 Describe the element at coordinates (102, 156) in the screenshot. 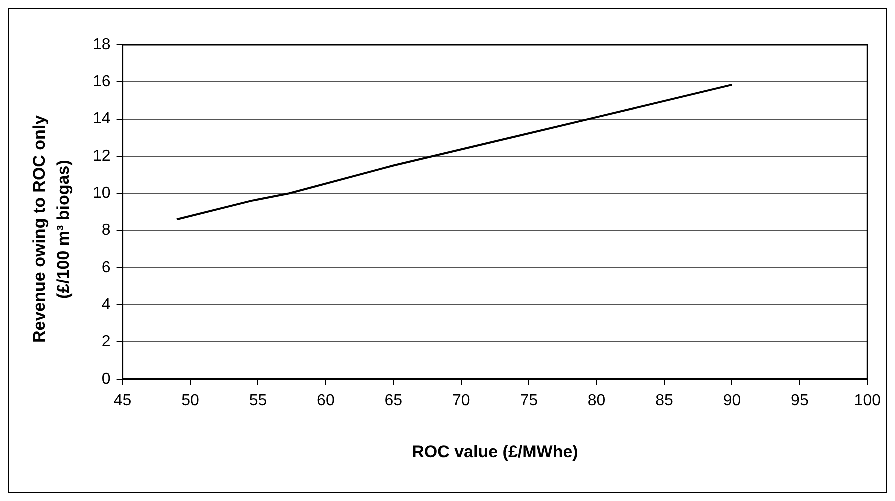

I see `y-tick-label: 12` at that location.